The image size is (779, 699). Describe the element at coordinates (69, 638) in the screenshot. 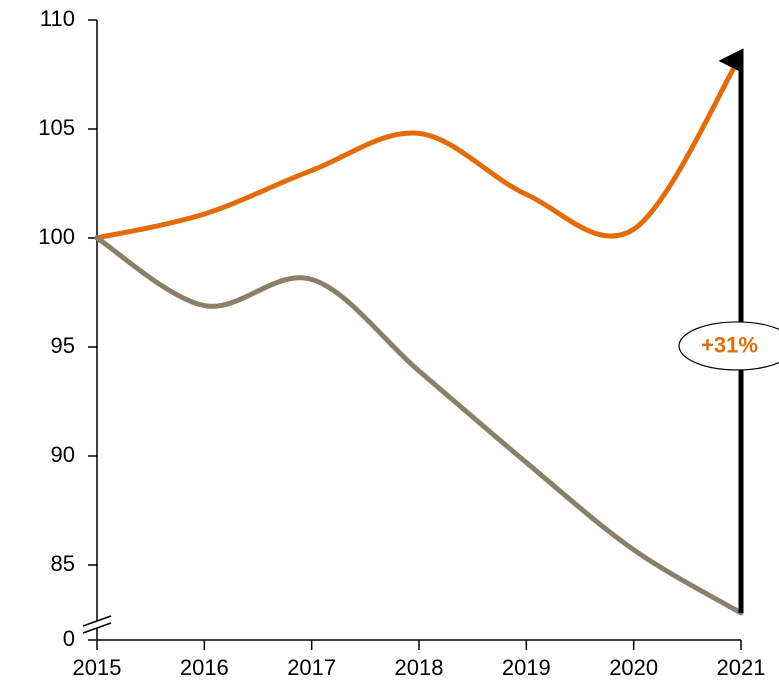

I see `y-tick-label: 0` at that location.